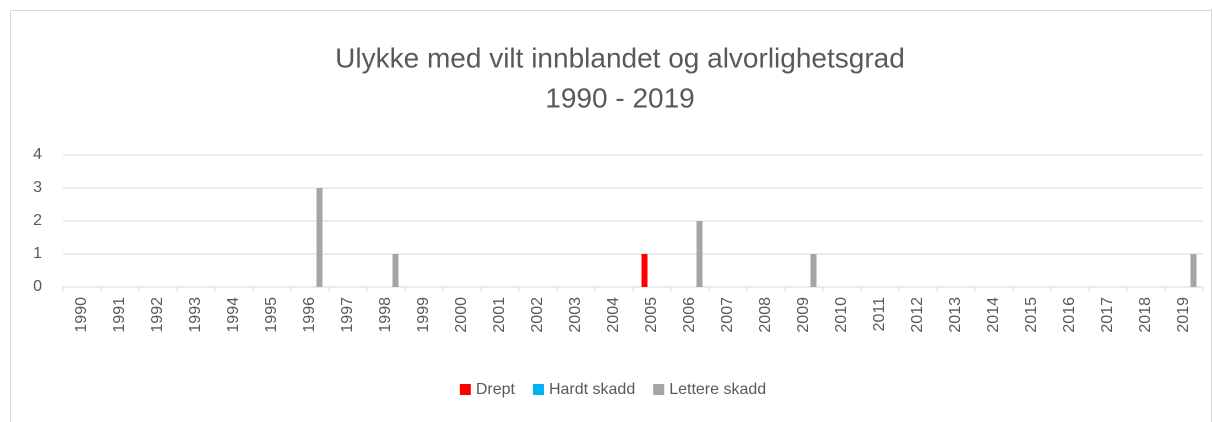  I want to click on y-tick-label: 4, so click(37, 154).